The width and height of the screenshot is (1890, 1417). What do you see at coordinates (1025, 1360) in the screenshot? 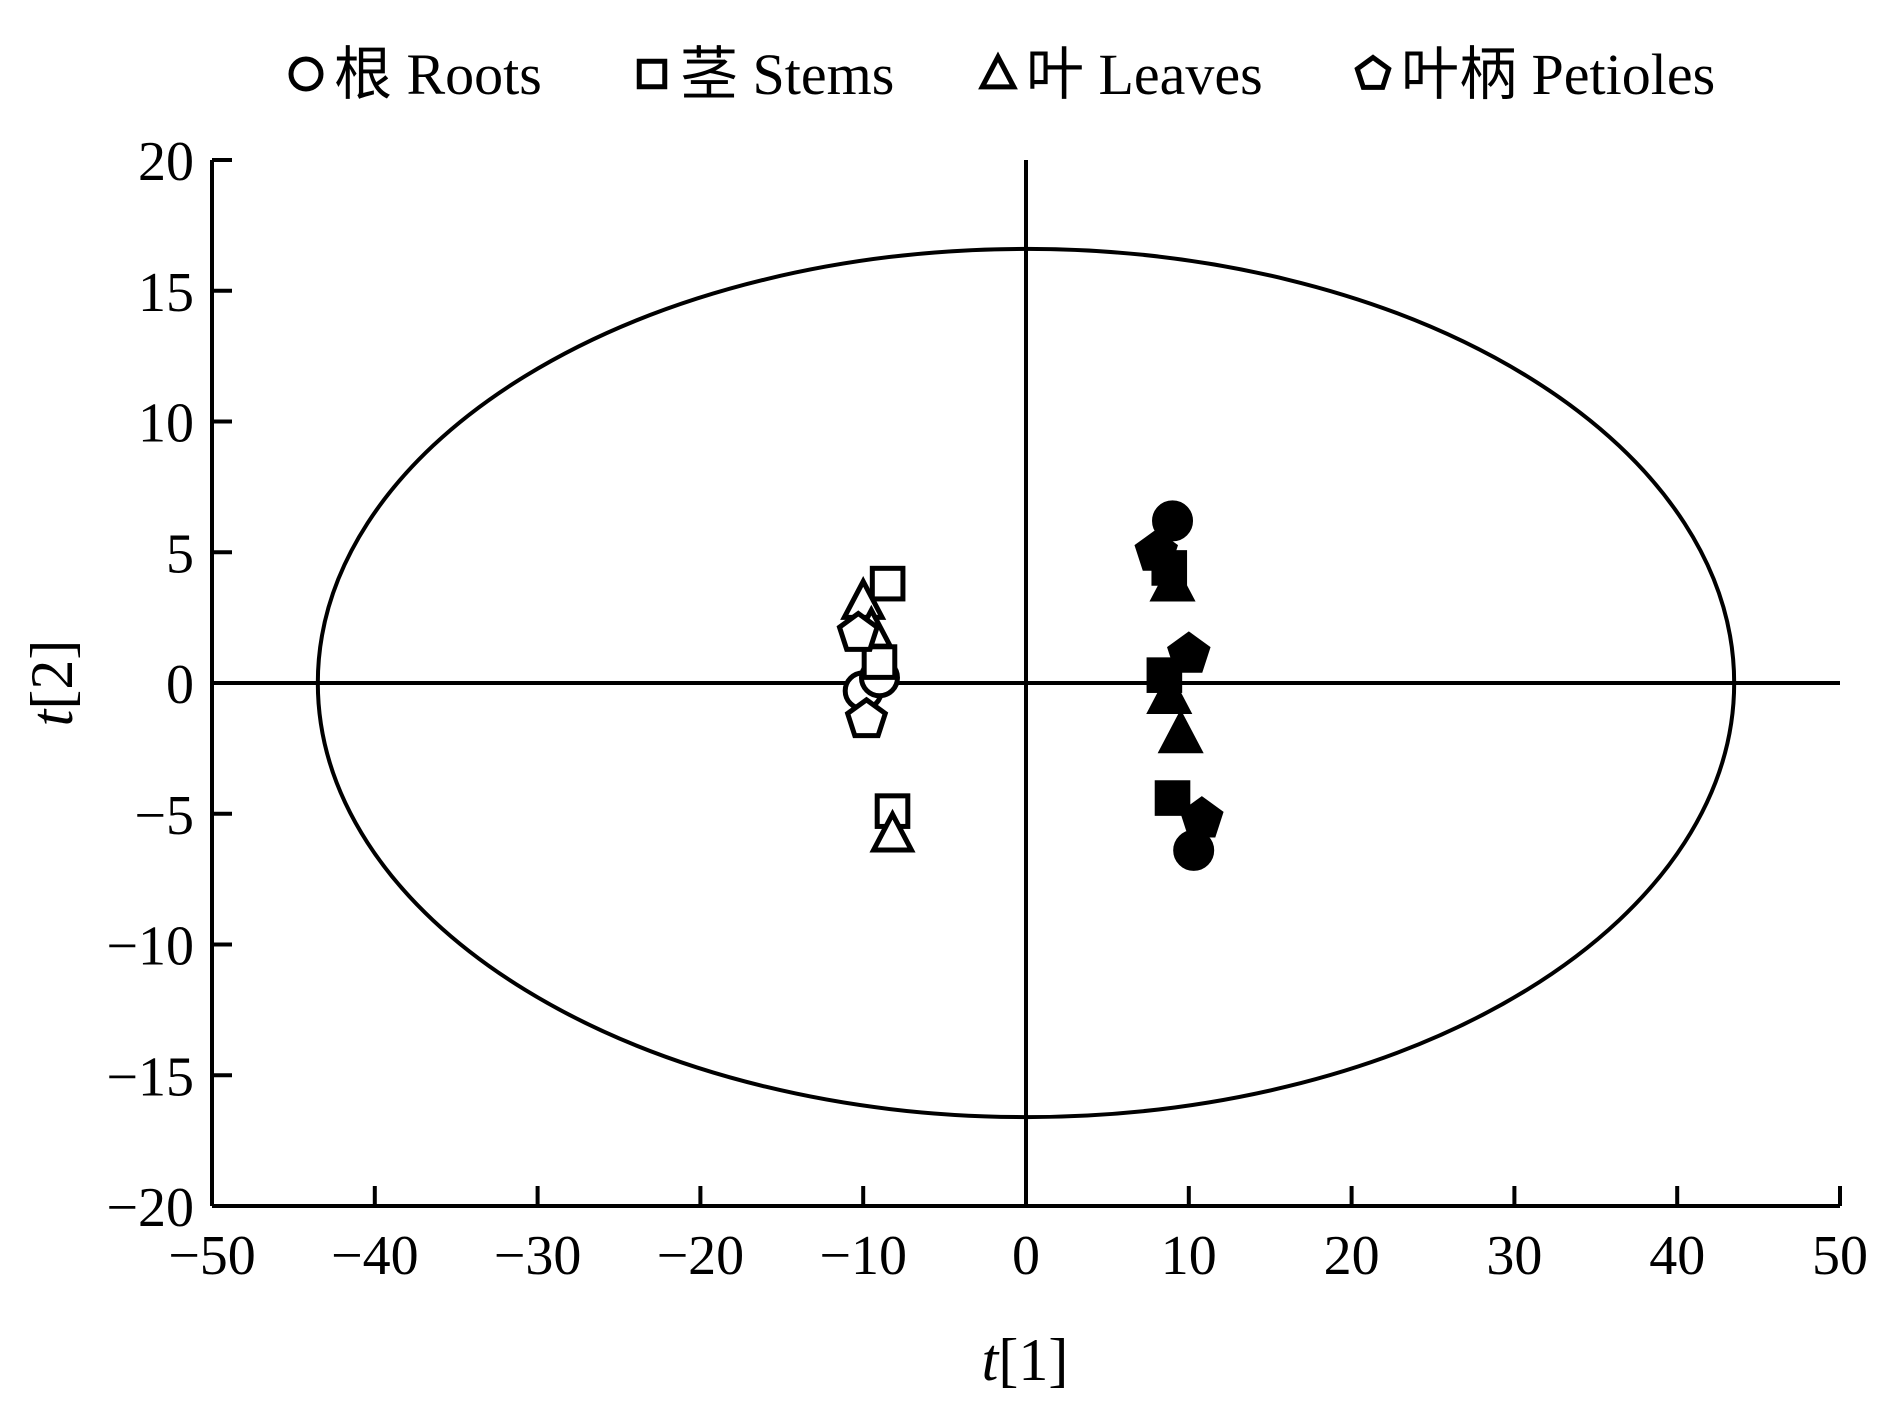
I see `x-axis-title: t[1]` at bounding box center [1025, 1360].